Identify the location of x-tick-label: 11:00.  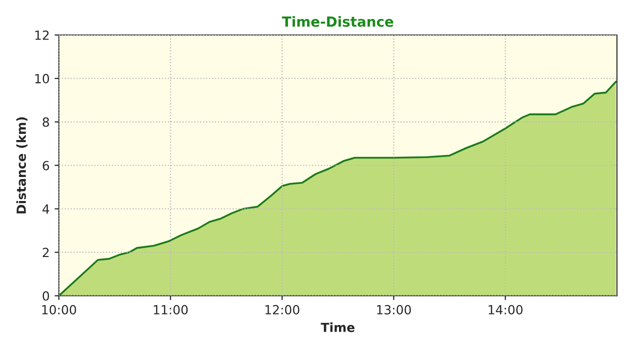
(171, 309).